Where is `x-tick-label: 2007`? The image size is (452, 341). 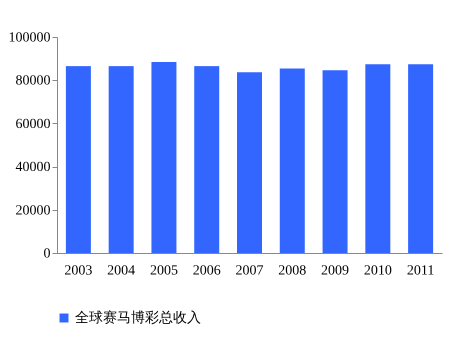 x-tick-label: 2007 is located at coordinates (250, 271).